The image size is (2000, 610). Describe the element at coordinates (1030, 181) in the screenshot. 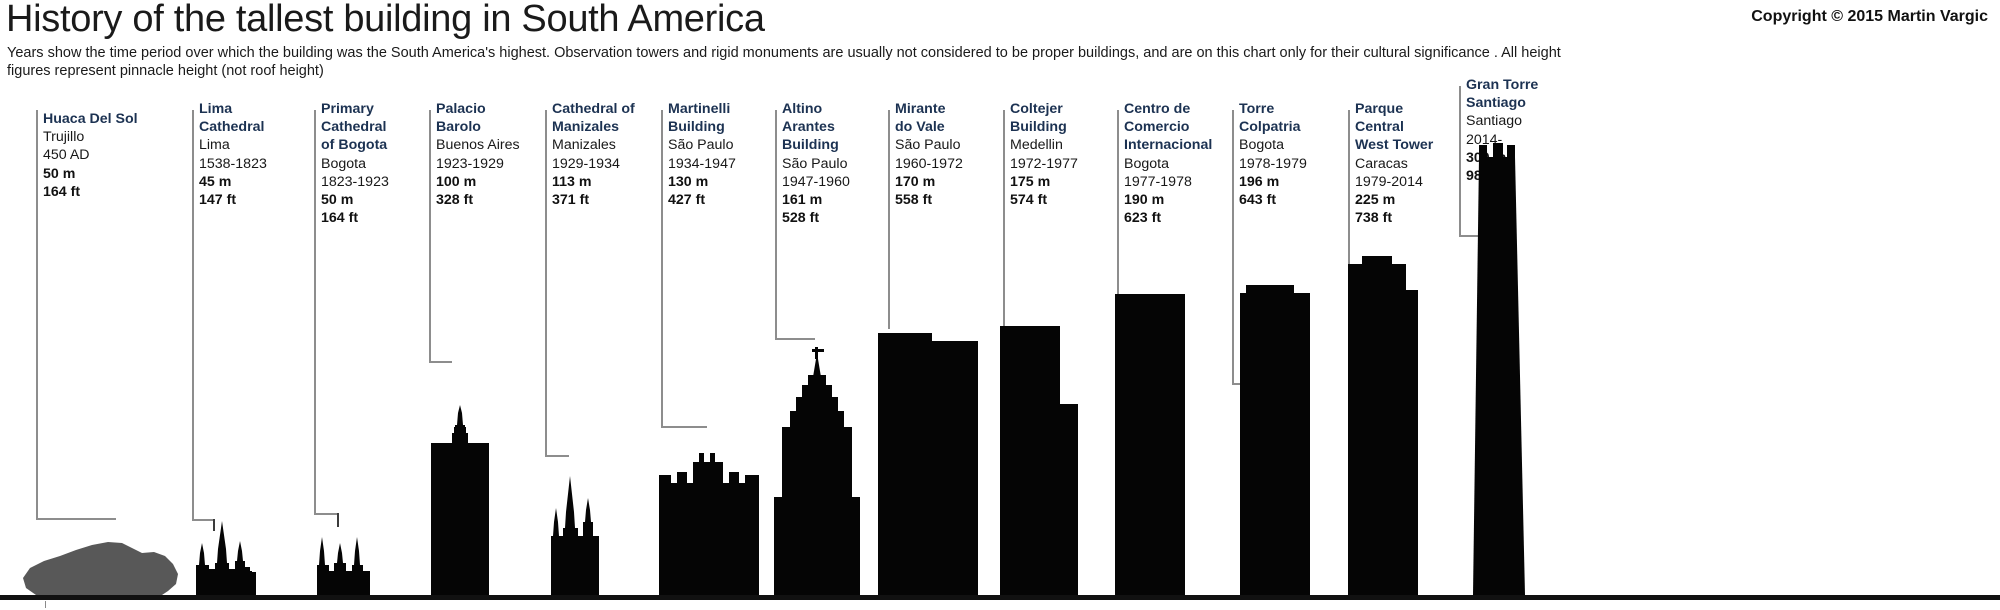

I see `building-height-m: 175 m` at that location.